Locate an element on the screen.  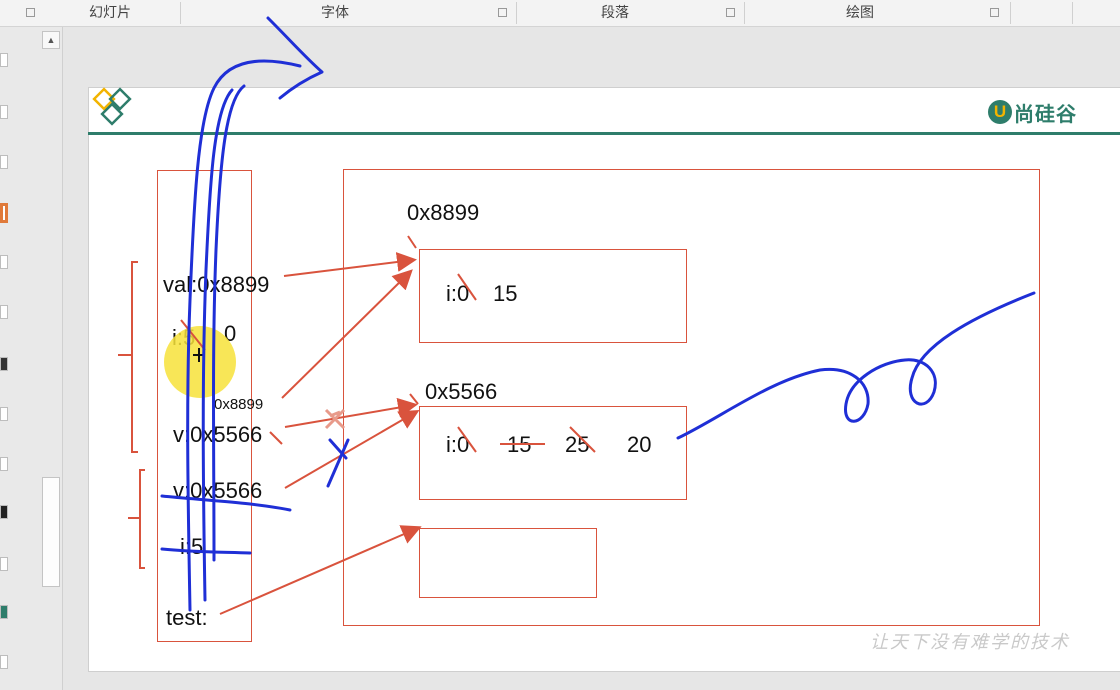
stack-var-i: i:5 is located at coordinates (184, 337).